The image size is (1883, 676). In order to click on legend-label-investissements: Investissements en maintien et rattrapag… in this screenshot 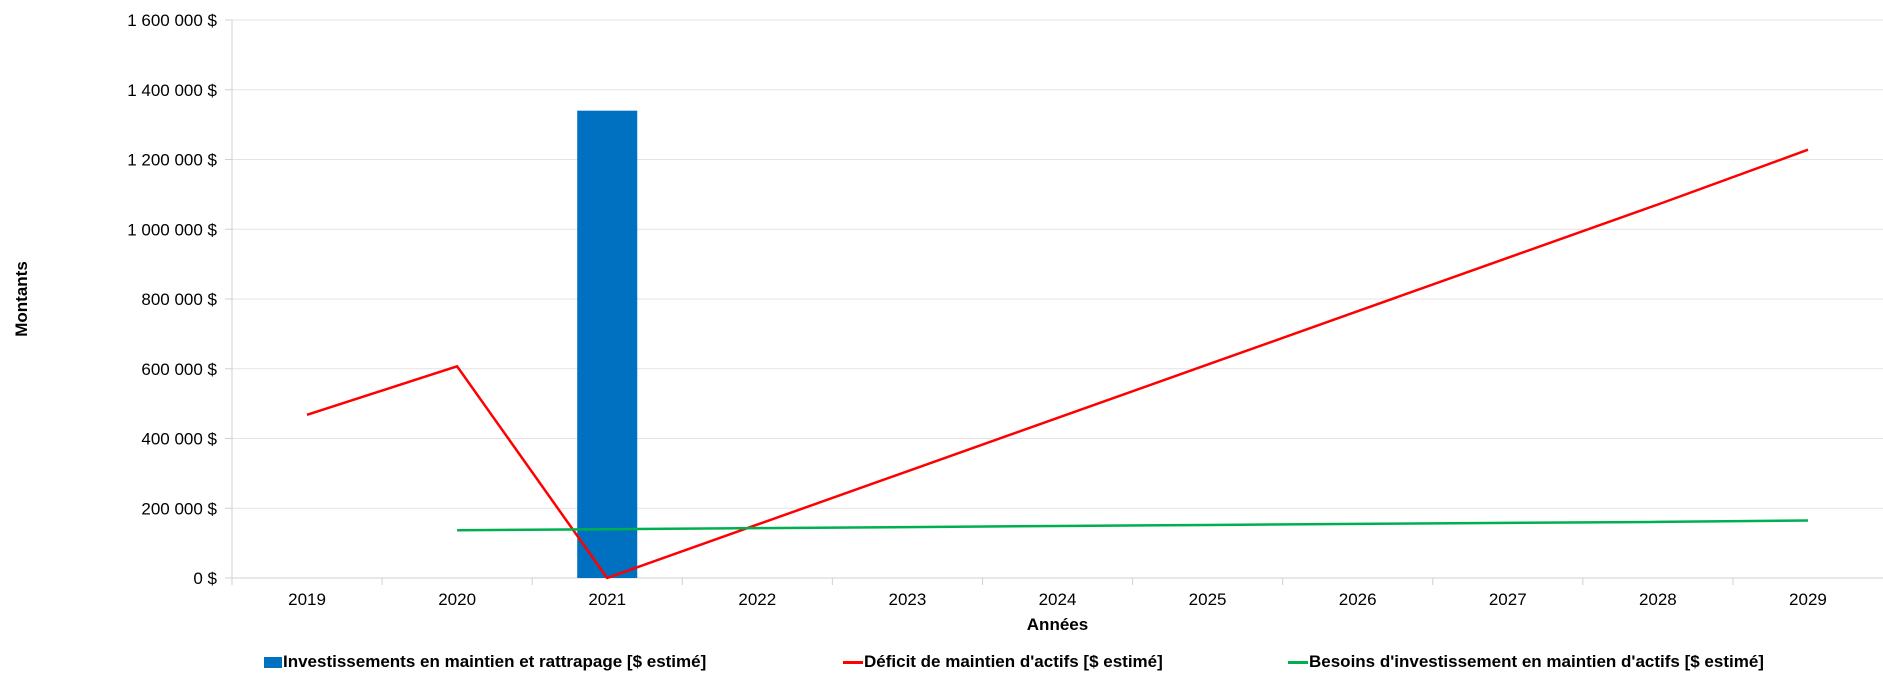, I will do `click(495, 661)`.